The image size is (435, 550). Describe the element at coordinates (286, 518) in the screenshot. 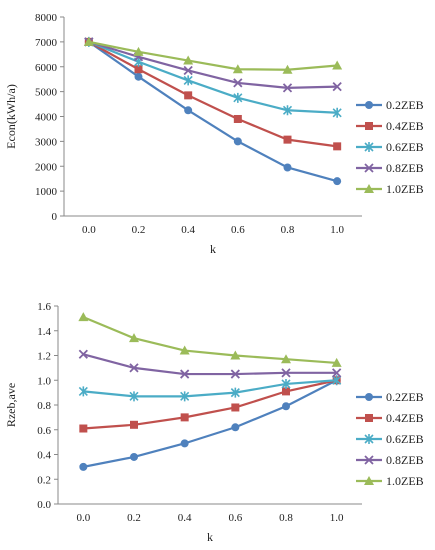

I see `chart-2-x-tick-label: 0.8` at that location.